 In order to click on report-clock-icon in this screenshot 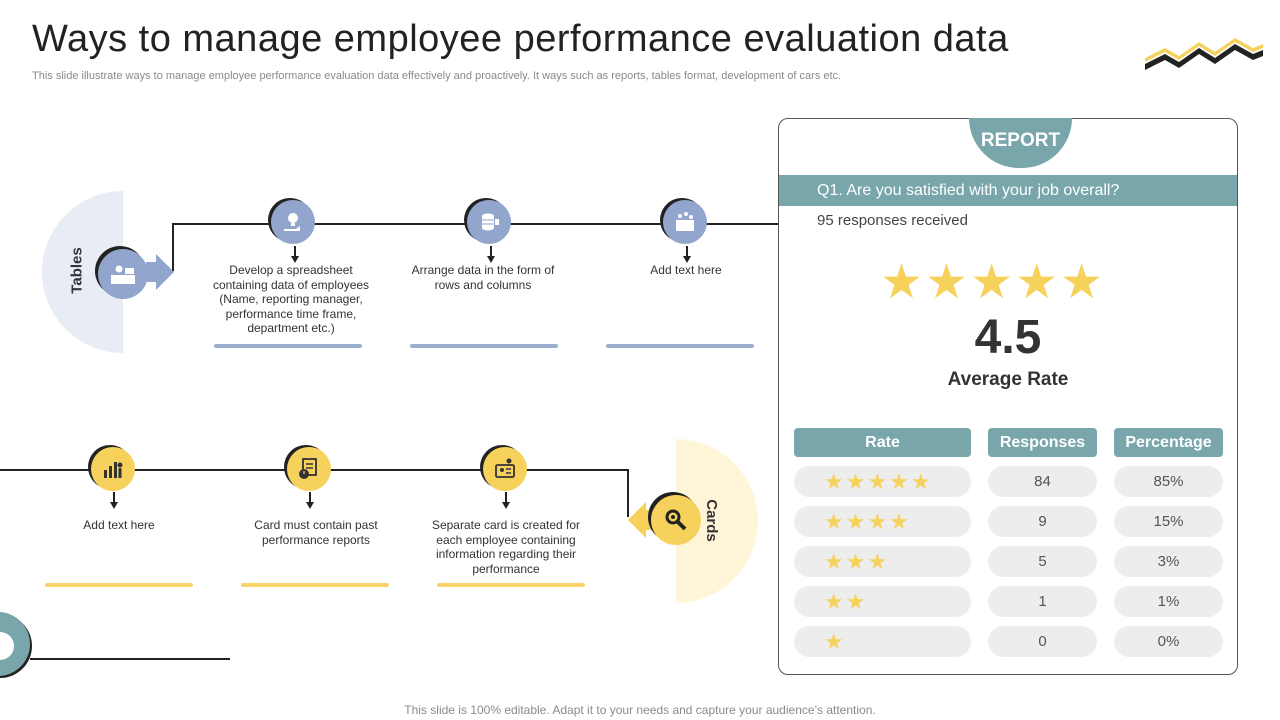, I will do `click(308, 468)`.